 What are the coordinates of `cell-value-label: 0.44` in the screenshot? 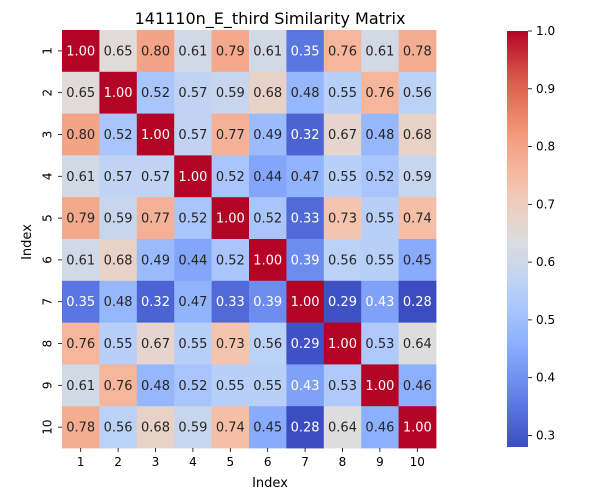 It's located at (267, 177).